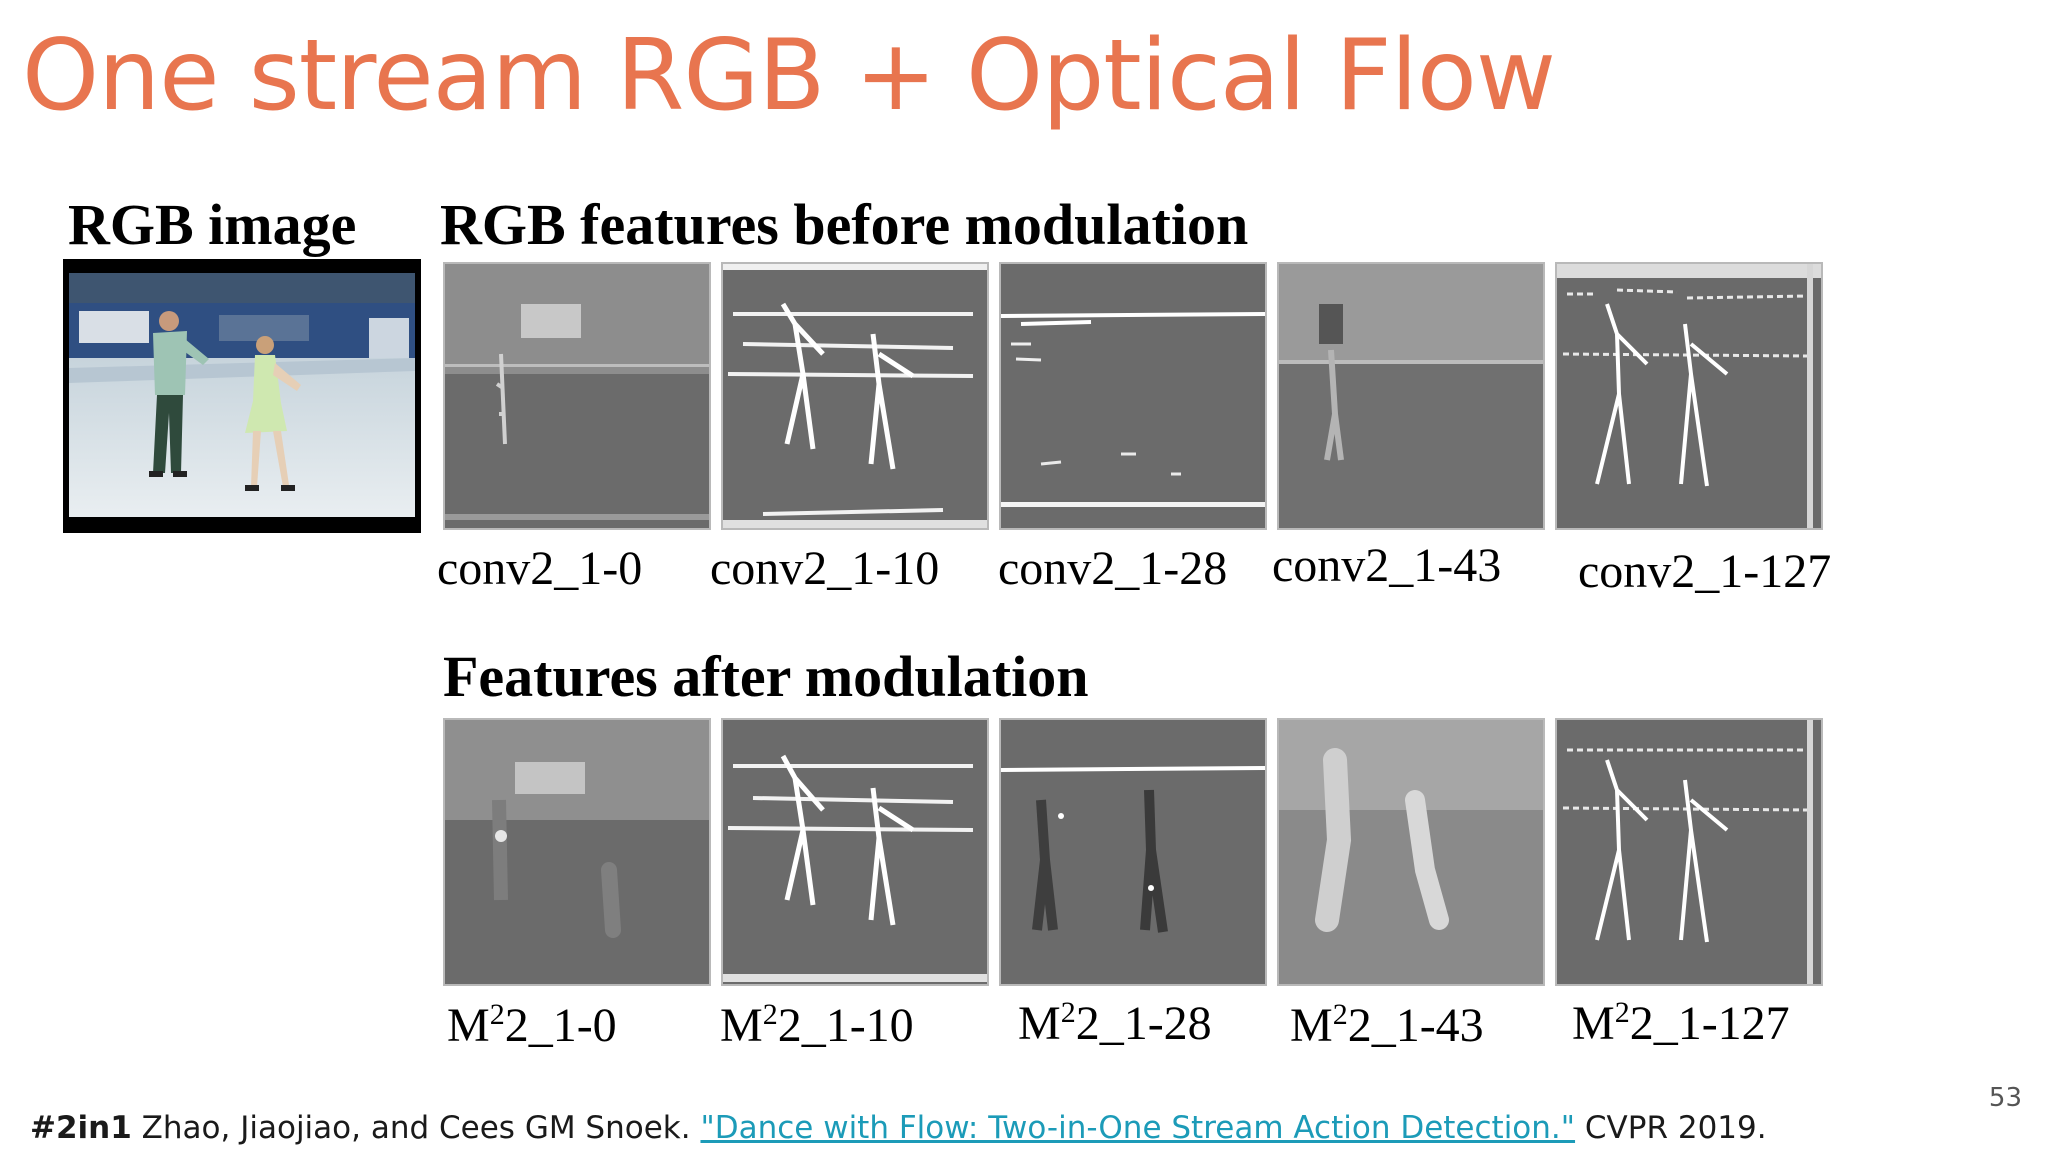 The height and width of the screenshot is (1152, 2048). What do you see at coordinates (1387, 565) in the screenshot?
I see `before-label-4: conv2_1-43` at bounding box center [1387, 565].